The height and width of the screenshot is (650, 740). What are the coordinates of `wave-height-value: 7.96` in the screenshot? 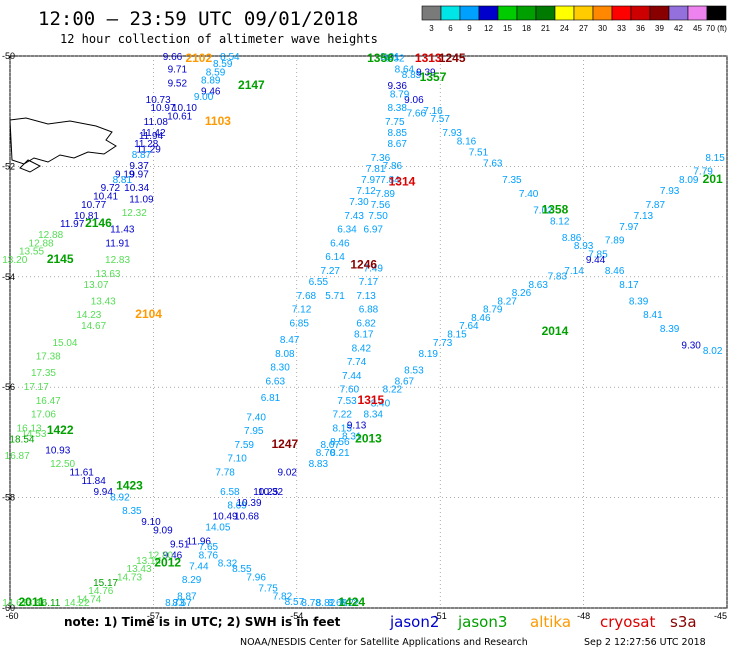 It's located at (256, 577).